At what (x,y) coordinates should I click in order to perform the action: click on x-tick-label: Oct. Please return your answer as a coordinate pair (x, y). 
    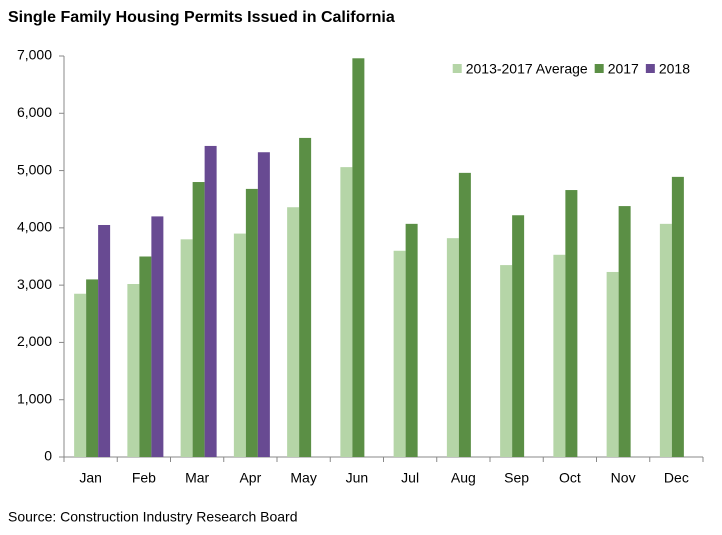
    Looking at the image, I should click on (570, 478).